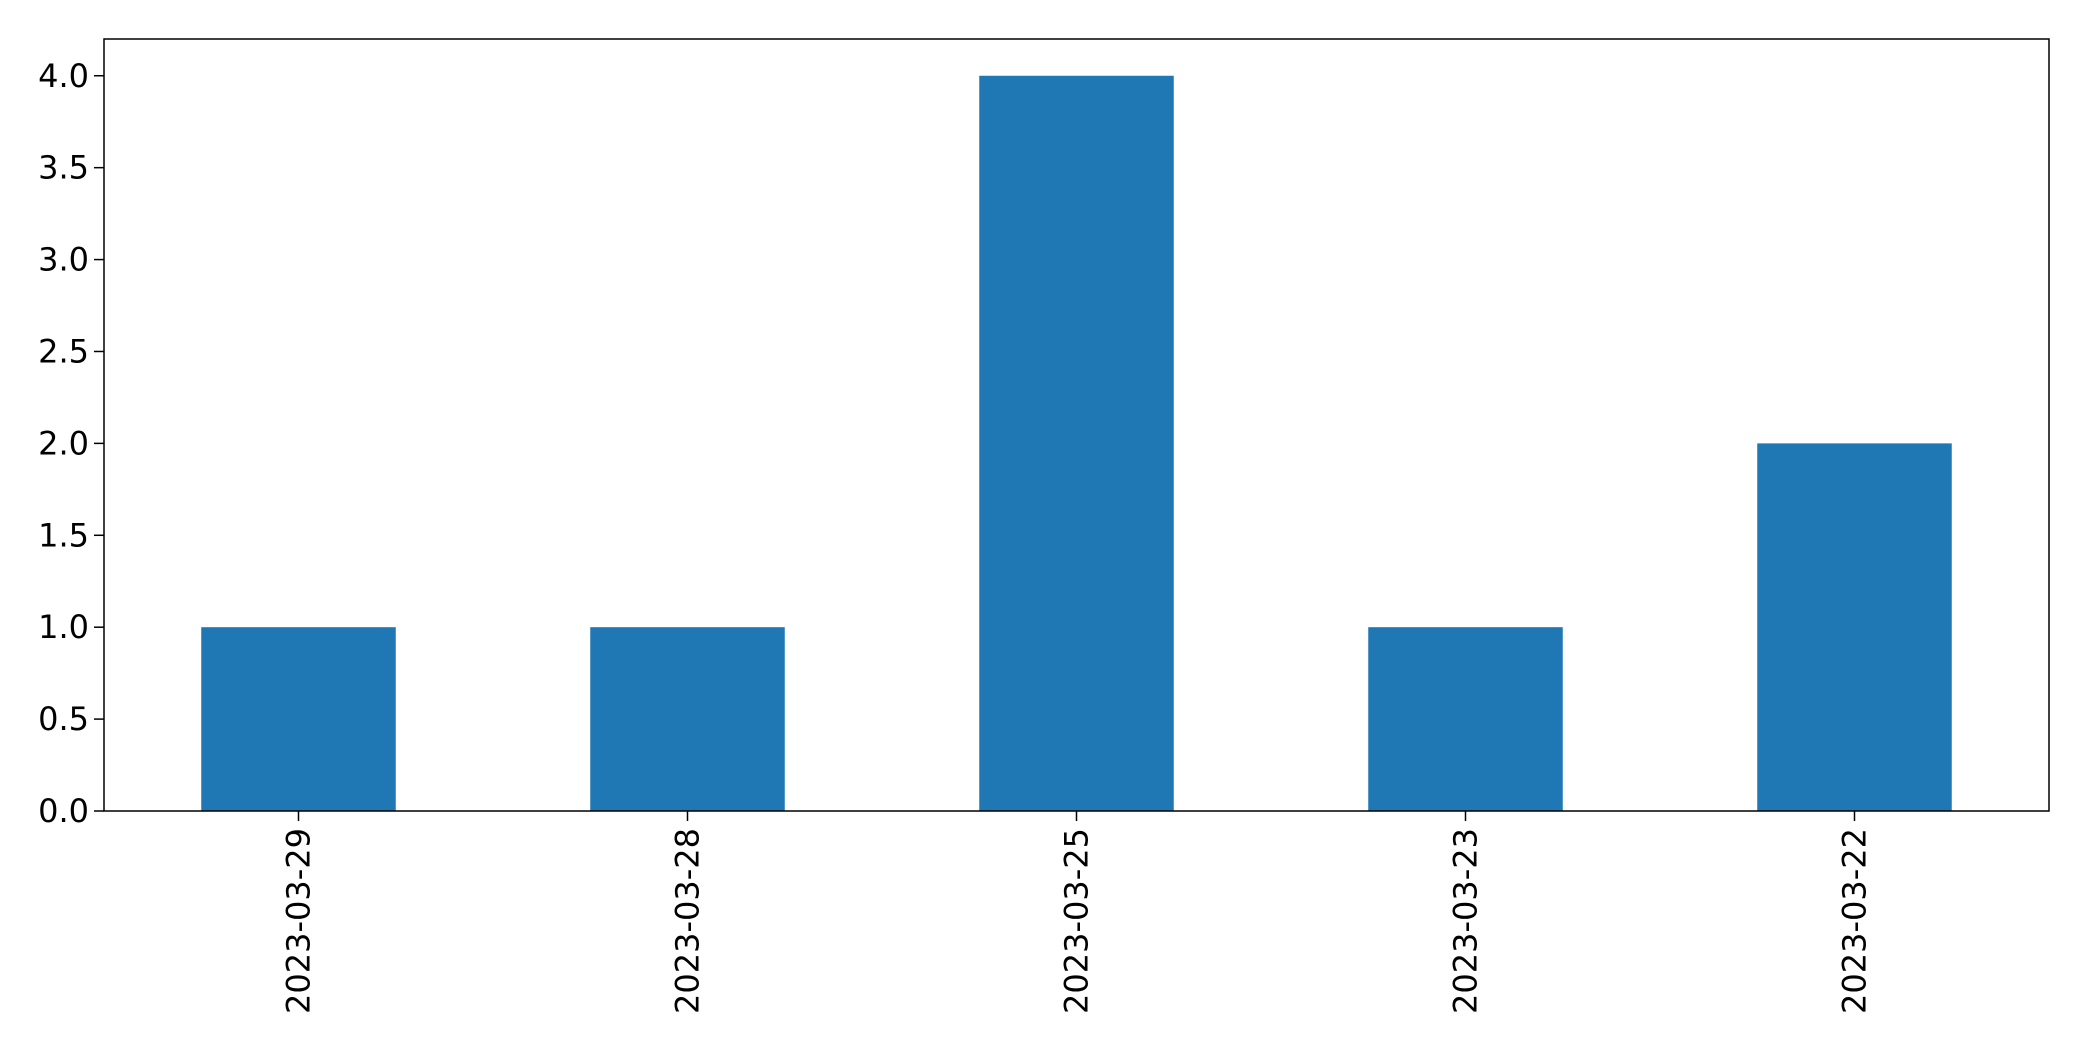 This screenshot has height=1061, width=2082. I want to click on y-tick-label: 3.0, so click(63, 260).